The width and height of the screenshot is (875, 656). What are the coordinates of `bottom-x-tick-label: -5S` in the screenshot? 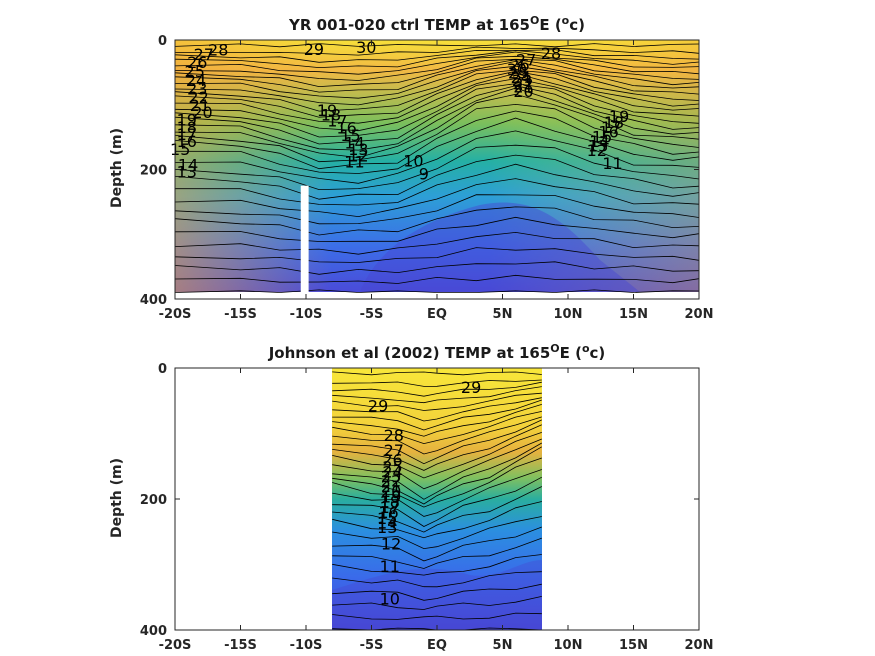 It's located at (372, 645).